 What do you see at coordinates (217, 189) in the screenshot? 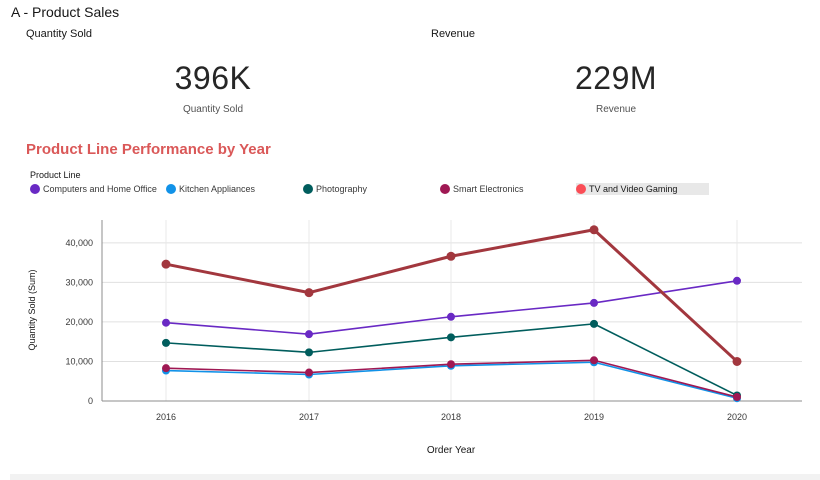
I see `legend-item-label: Kitchen Appliances` at bounding box center [217, 189].